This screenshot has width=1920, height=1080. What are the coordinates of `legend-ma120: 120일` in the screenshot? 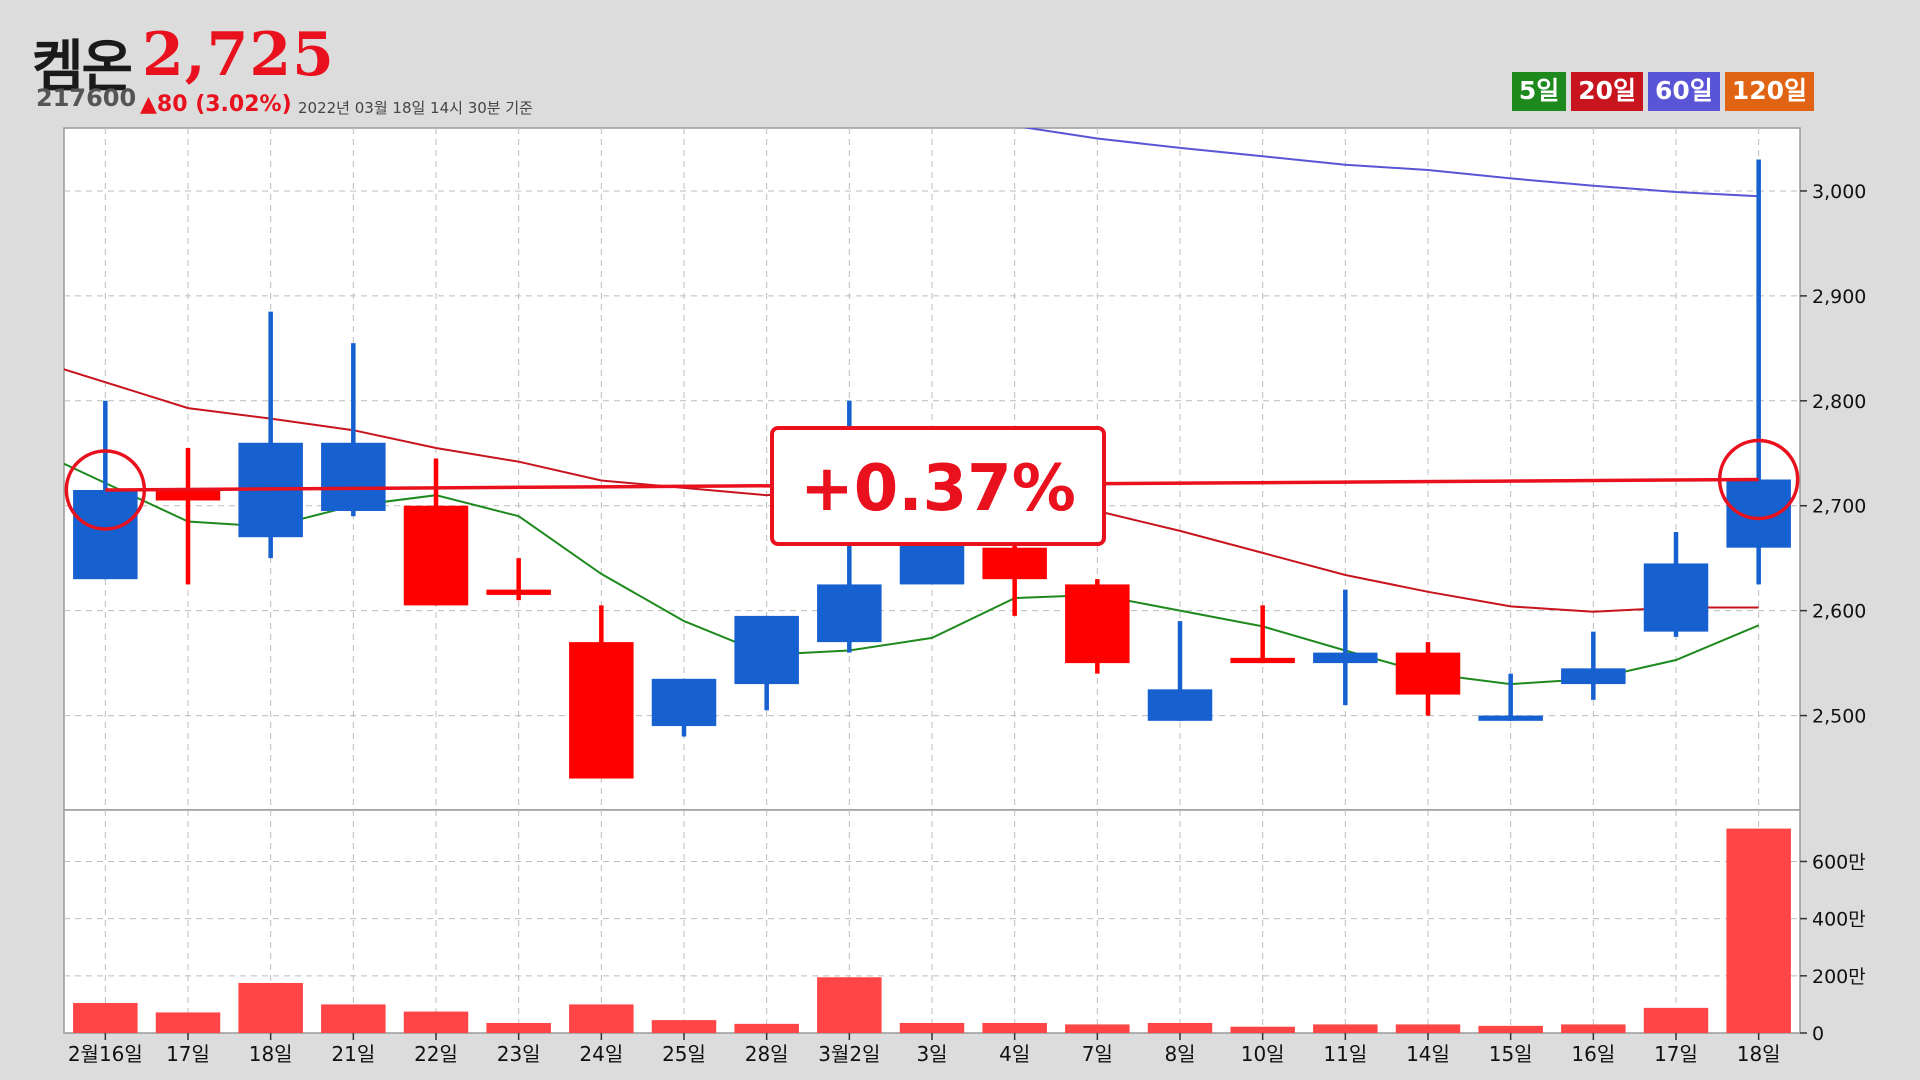 It's located at (1769, 91).